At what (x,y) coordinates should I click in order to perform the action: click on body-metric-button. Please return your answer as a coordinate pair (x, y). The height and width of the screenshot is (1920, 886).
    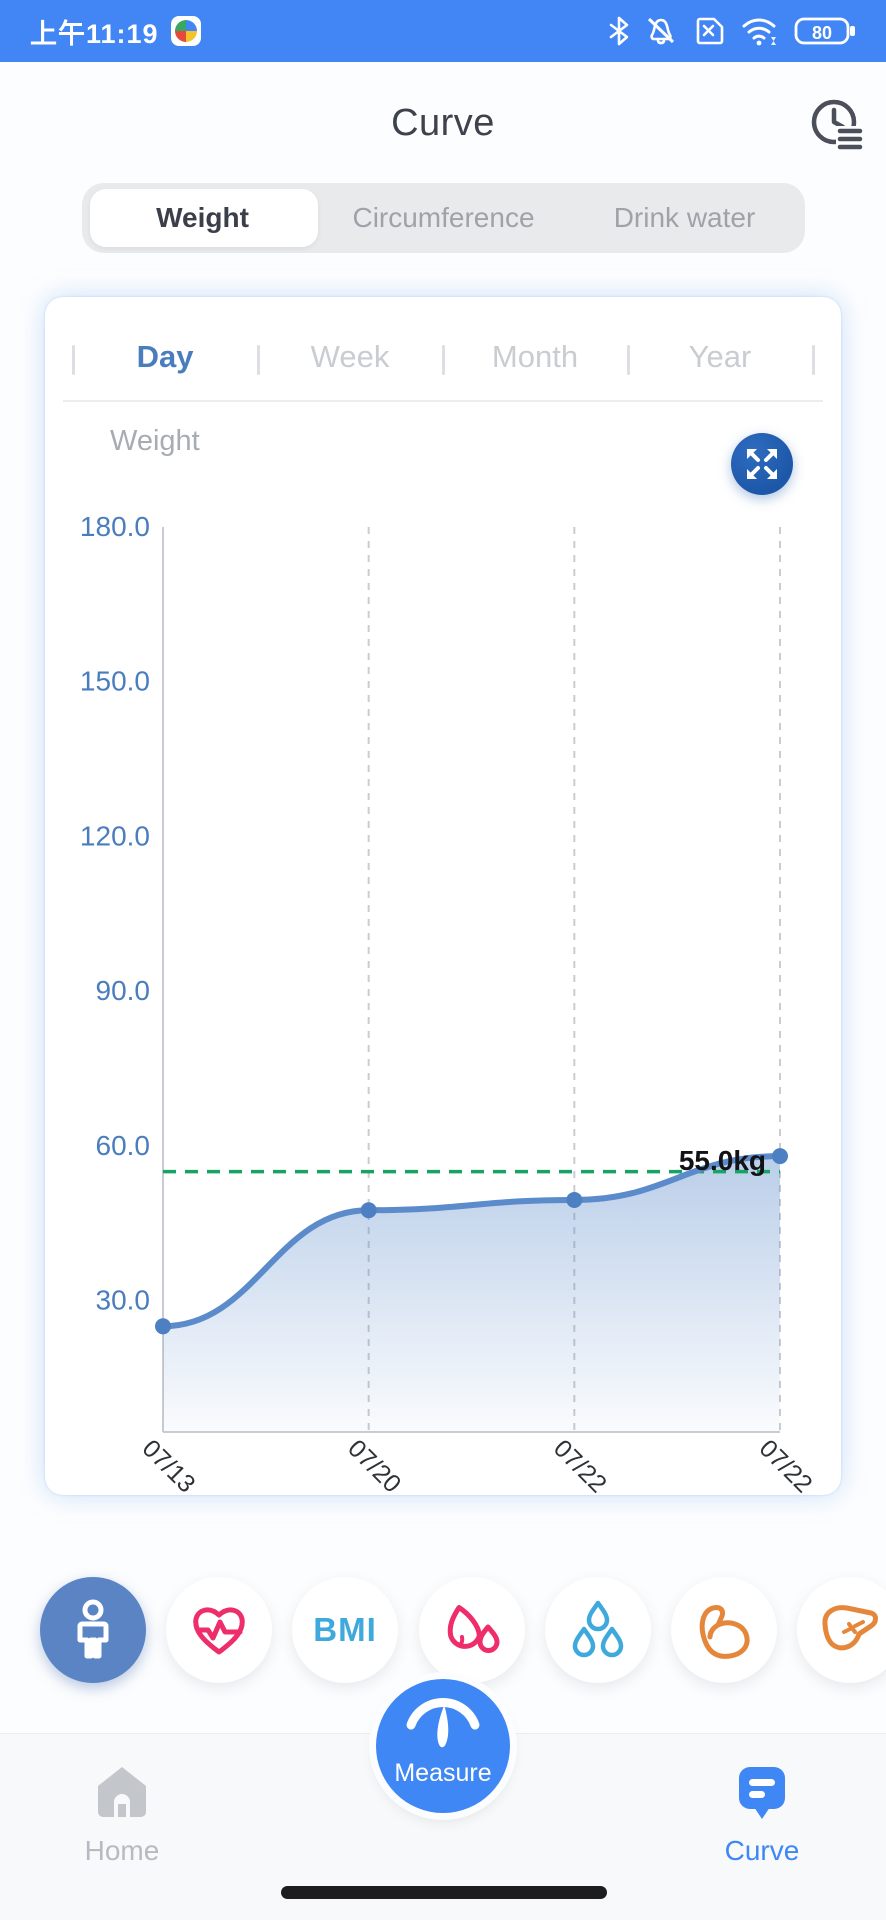
    Looking at the image, I should click on (93, 1630).